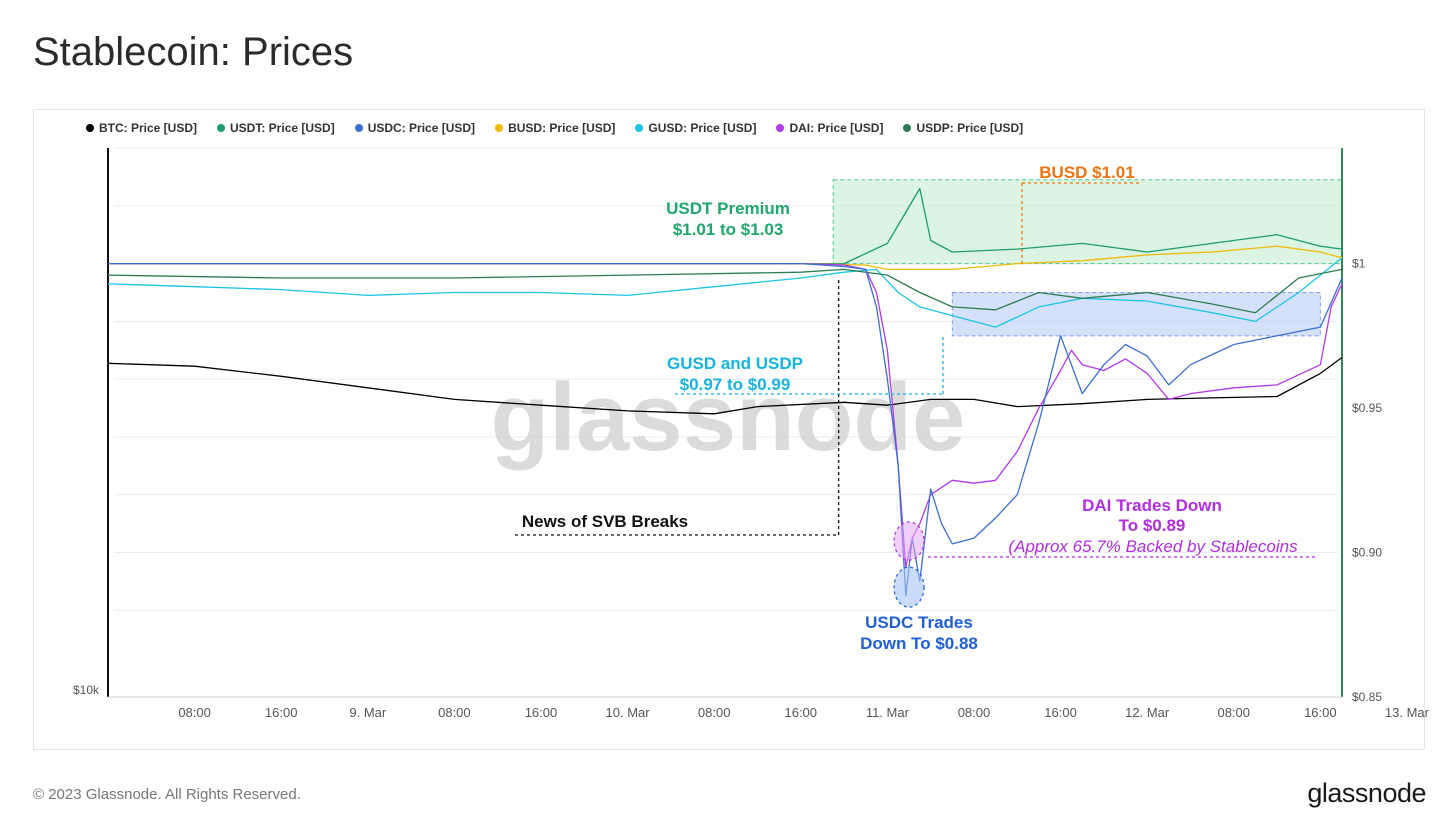  What do you see at coordinates (1407, 712) in the screenshot?
I see `x-tick-label: 13. Mar` at bounding box center [1407, 712].